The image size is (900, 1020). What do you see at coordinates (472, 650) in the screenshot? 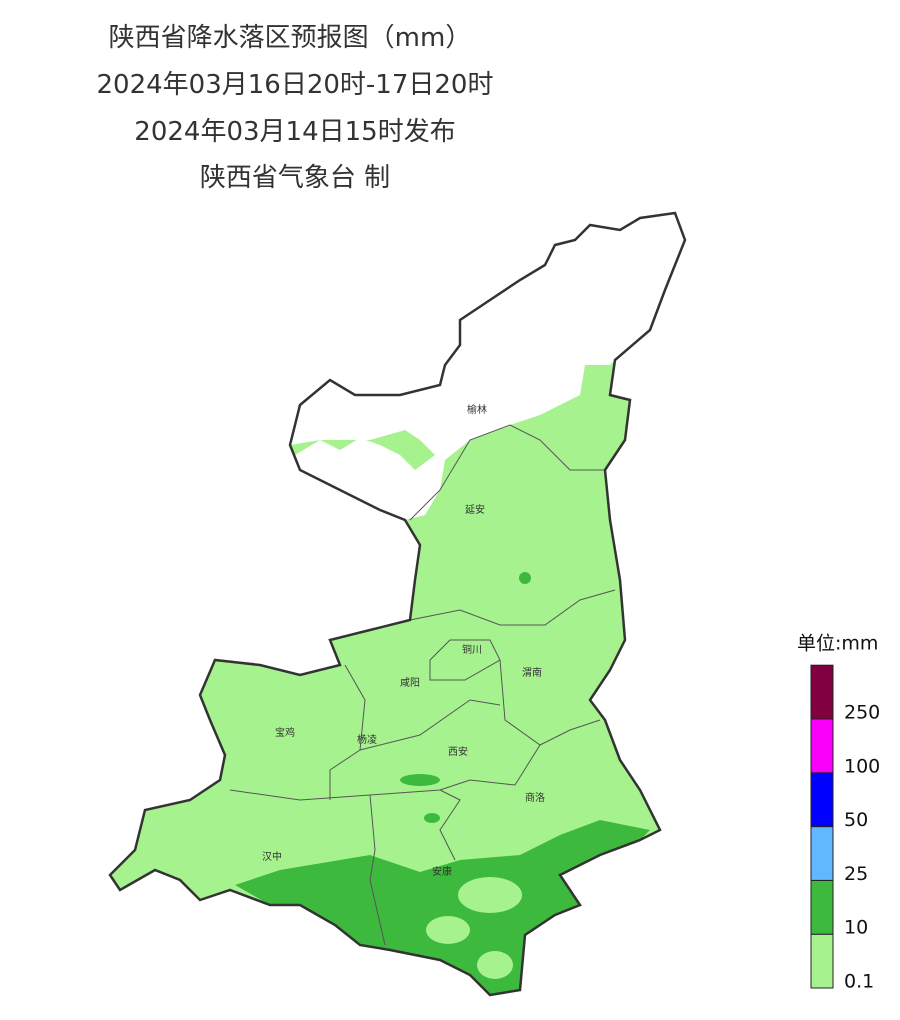
I see `city-label: 铜川` at bounding box center [472, 650].